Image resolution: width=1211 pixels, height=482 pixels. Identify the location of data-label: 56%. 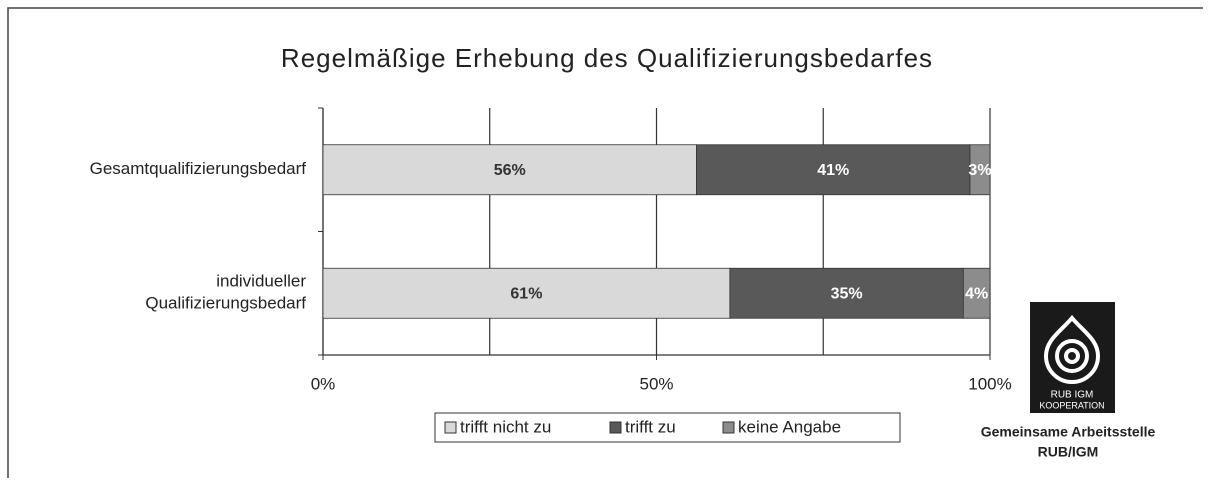
(510, 170).